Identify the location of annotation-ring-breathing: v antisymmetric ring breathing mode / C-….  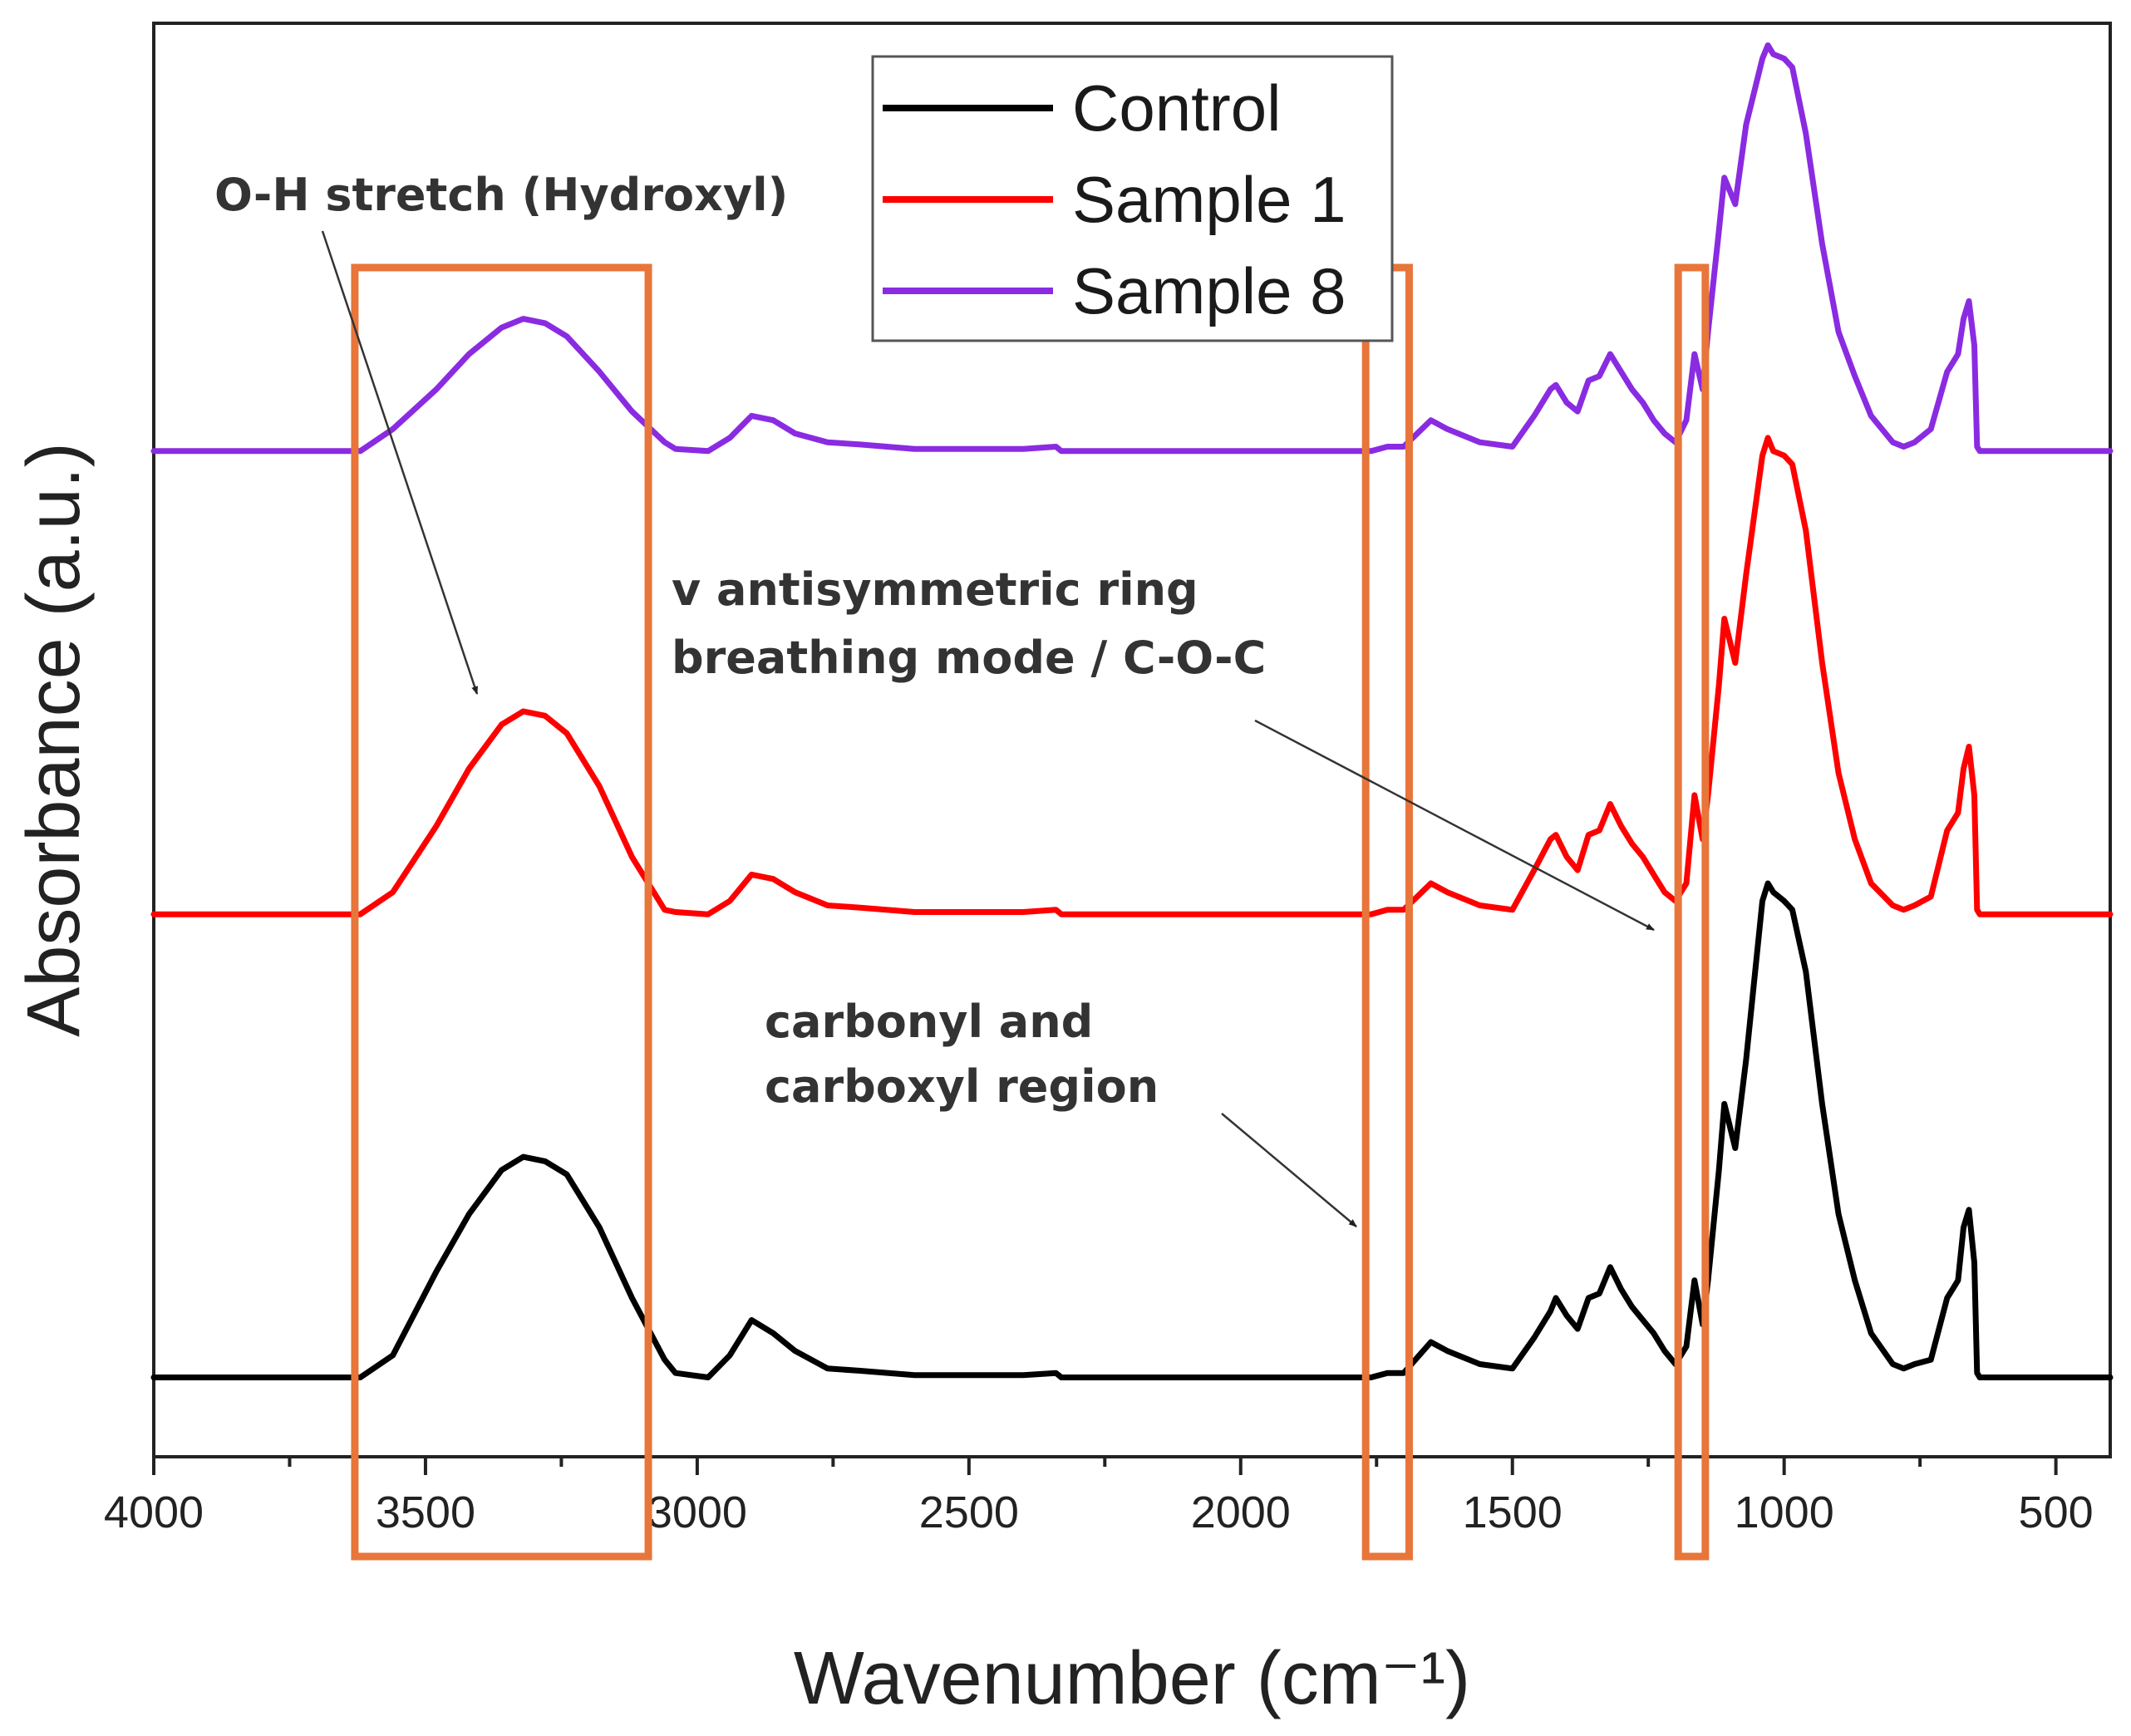
(1163, 747).